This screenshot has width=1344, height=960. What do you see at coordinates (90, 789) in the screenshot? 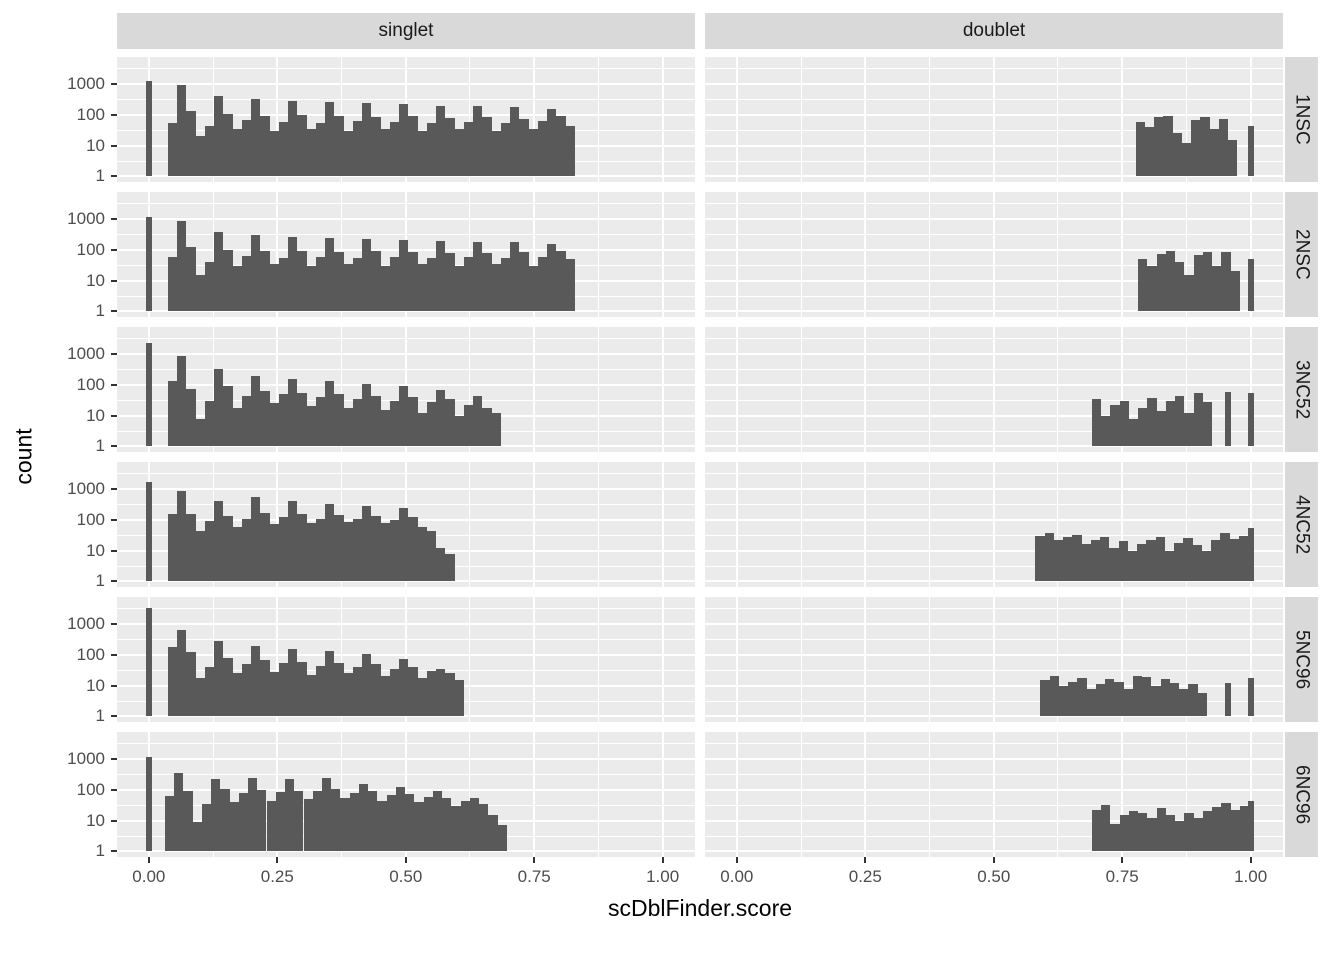
I see `y-tick-label: 100` at bounding box center [90, 789].